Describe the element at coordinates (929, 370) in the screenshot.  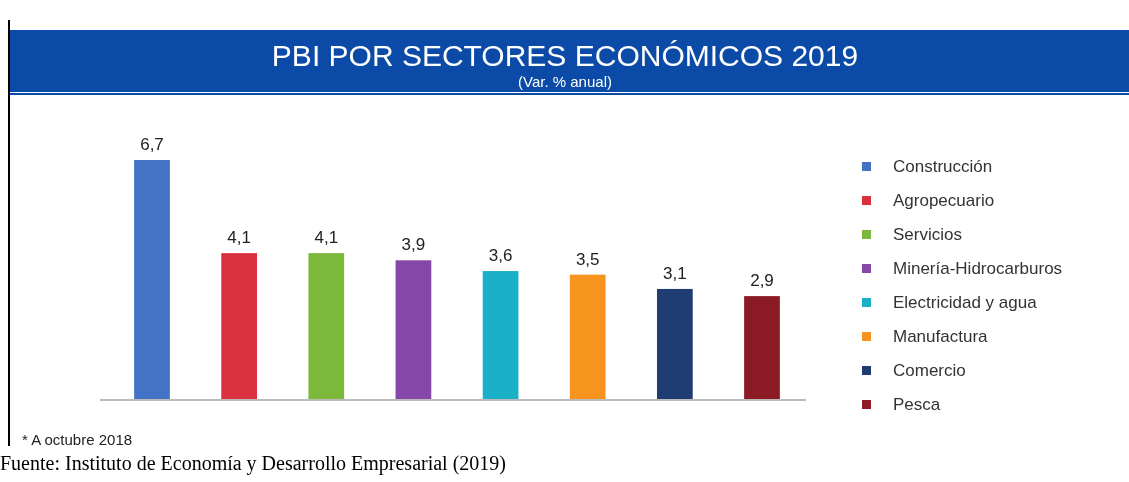
I see `legend-label: Comercio` at that location.